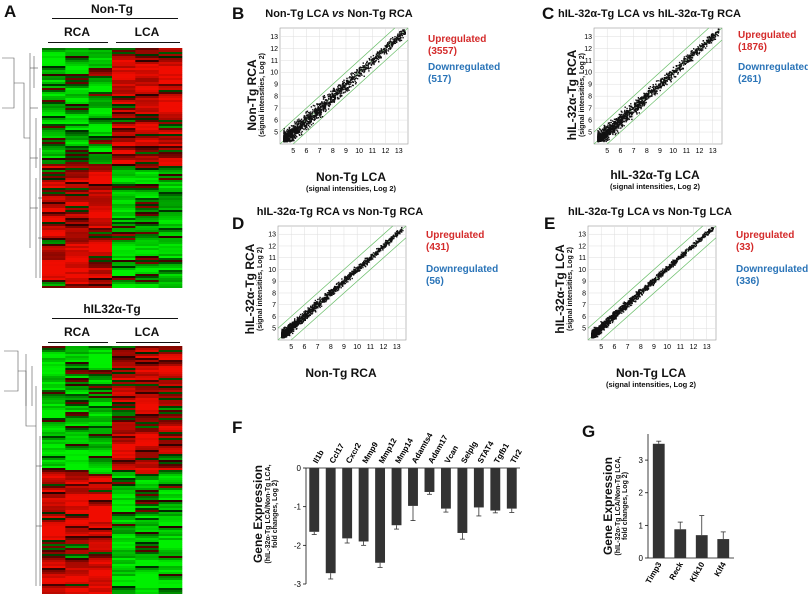 The width and height of the screenshot is (808, 598). What do you see at coordinates (667, 347) in the screenshot?
I see `e-x-tick-10: 10` at bounding box center [667, 347].